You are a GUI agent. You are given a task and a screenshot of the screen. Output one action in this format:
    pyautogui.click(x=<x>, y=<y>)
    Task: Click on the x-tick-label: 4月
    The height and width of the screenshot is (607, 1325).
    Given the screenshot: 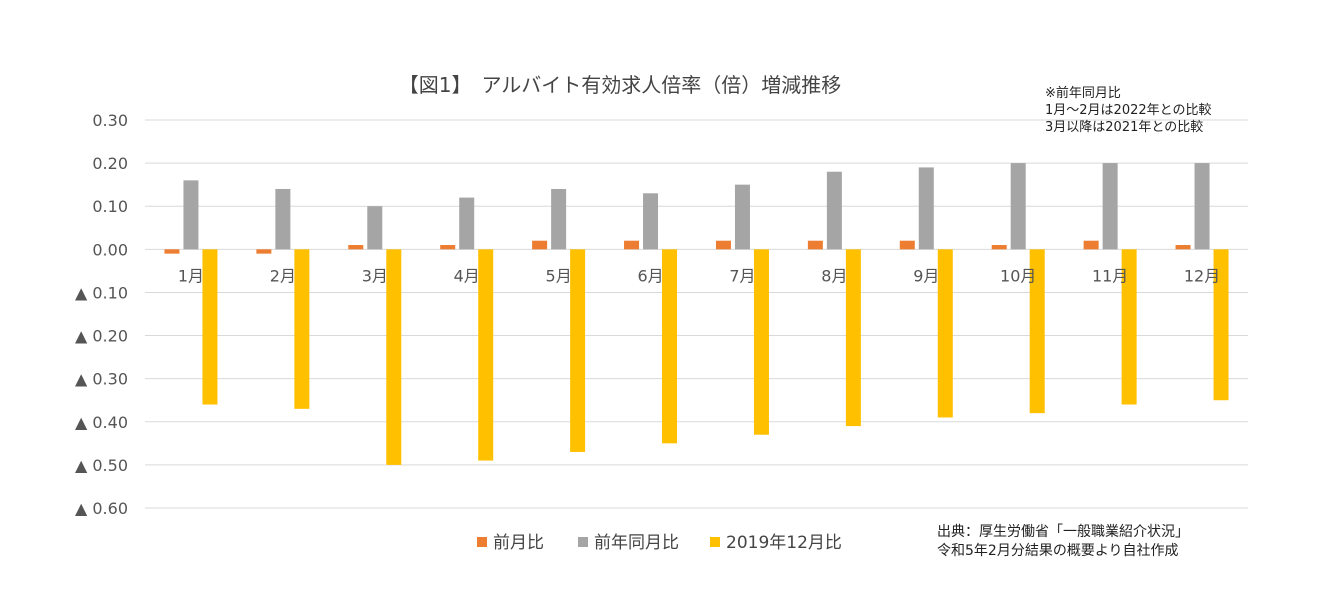 What is the action you would take?
    pyautogui.click(x=467, y=275)
    